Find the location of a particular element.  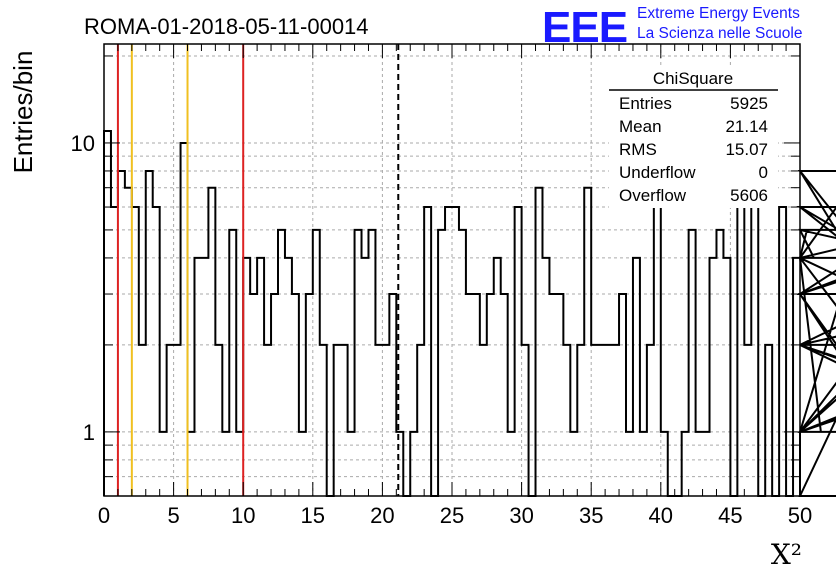

x-tick-label: 5 is located at coordinates (173, 515).